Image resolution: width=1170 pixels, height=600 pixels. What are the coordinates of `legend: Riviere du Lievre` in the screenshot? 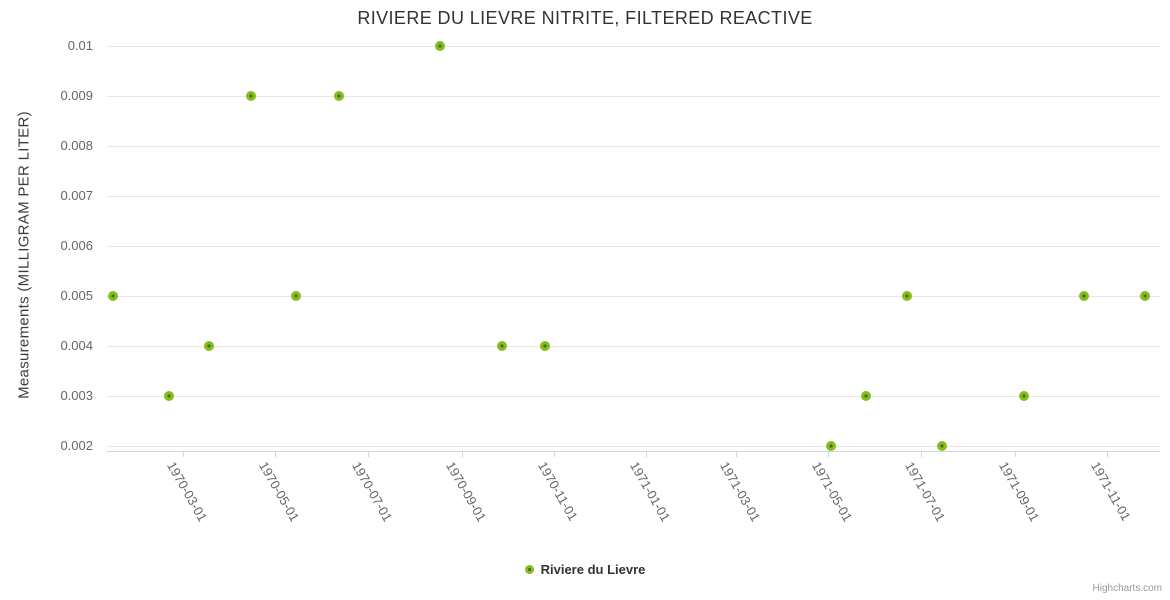 It's located at (585, 569).